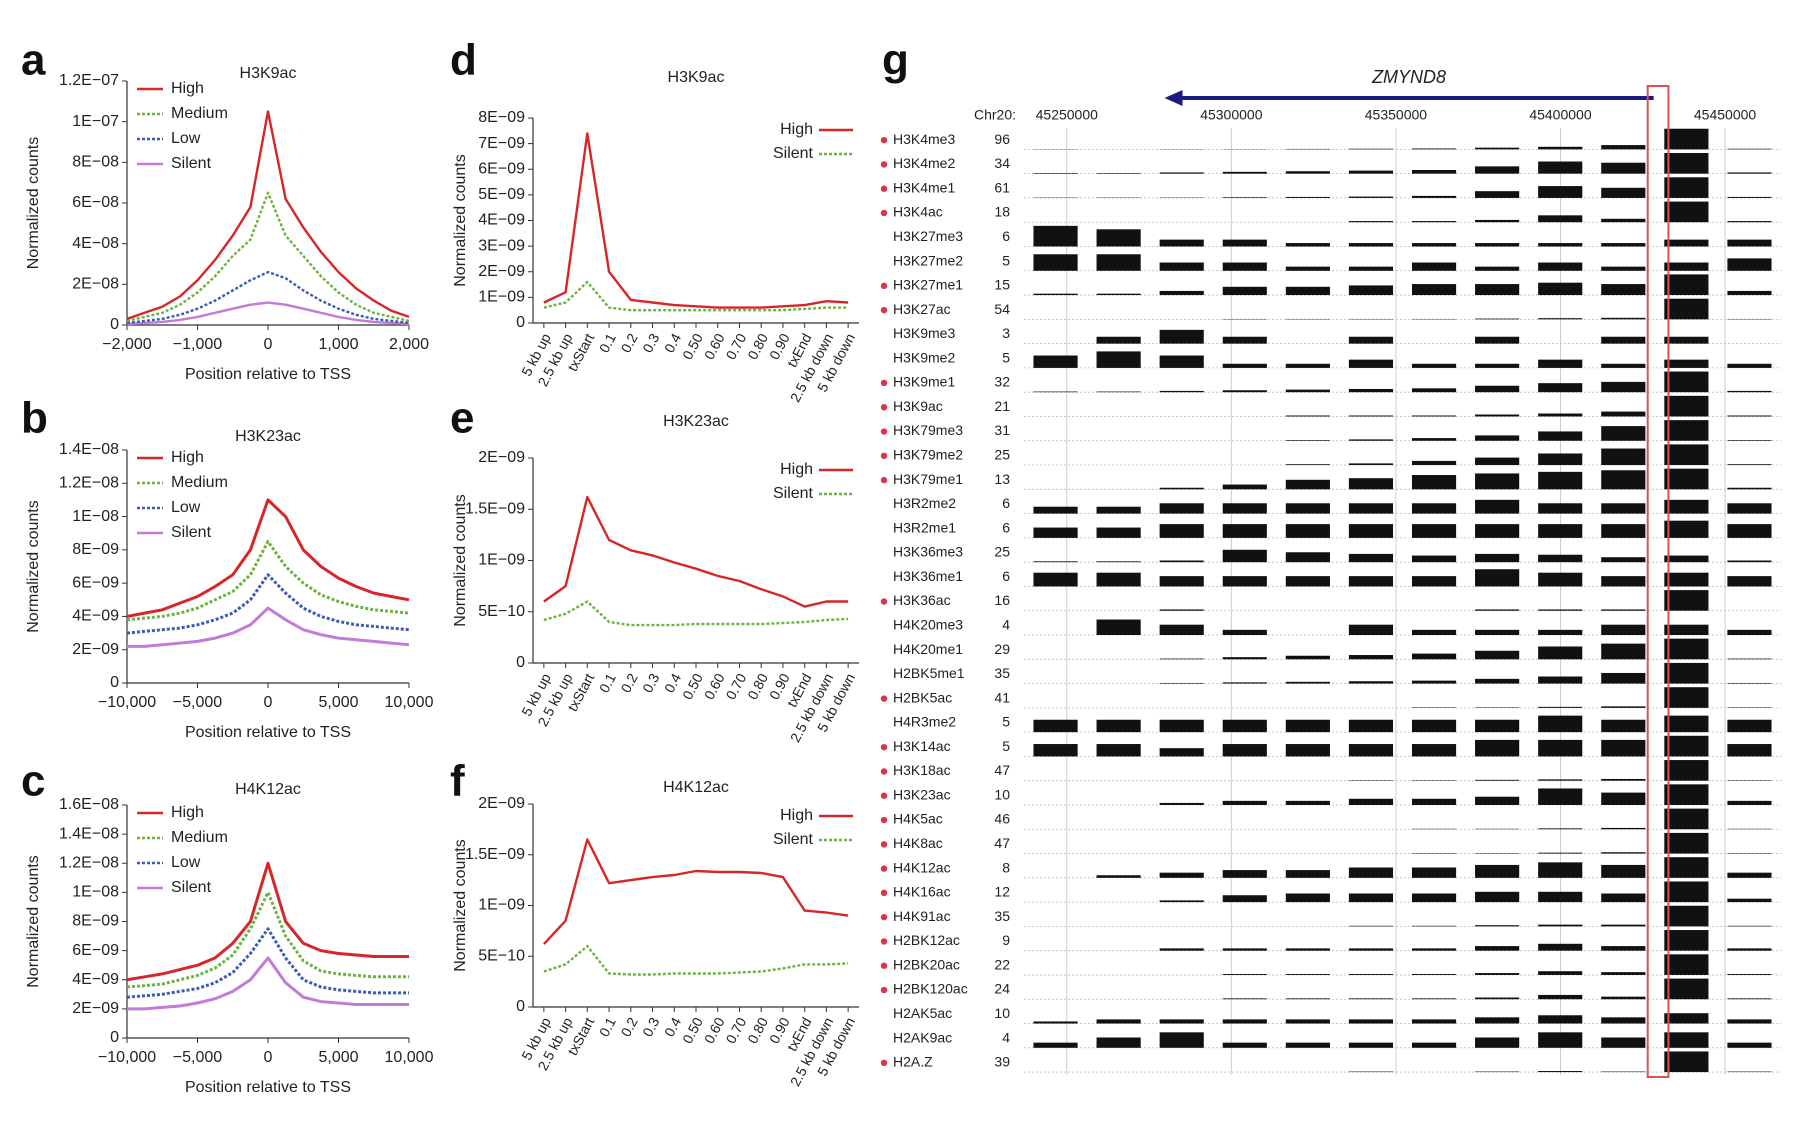  Describe the element at coordinates (692, 1030) in the screenshot. I see `x-tick-label: 0.50` at that location.